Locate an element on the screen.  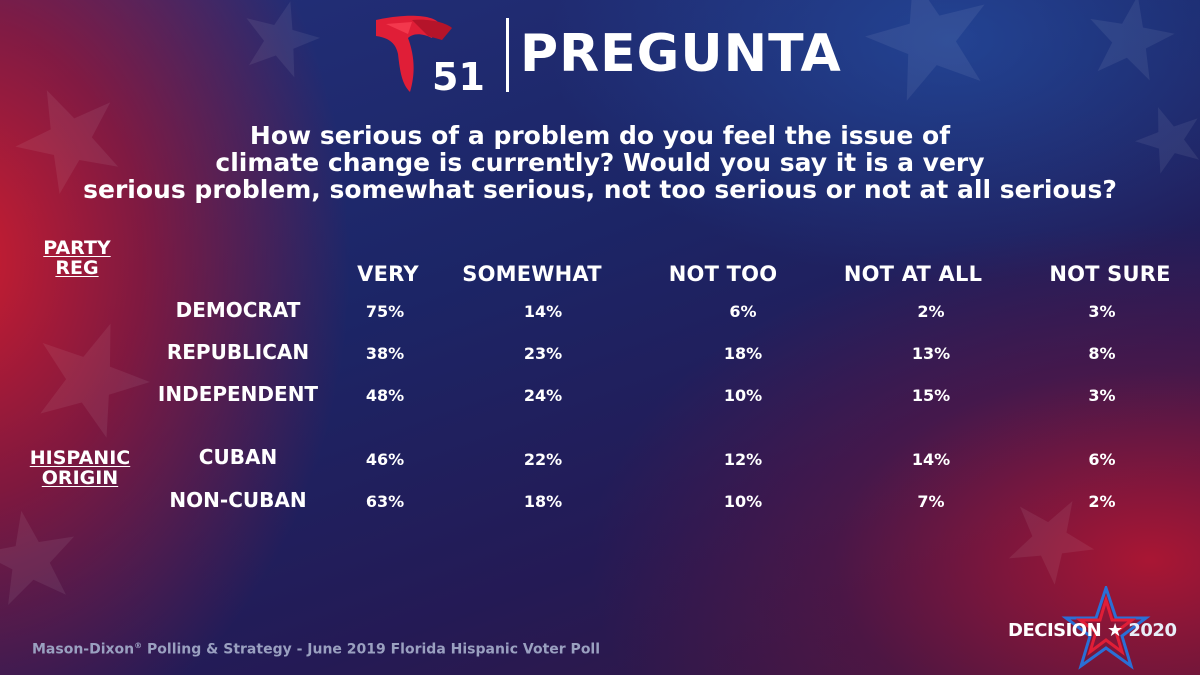
origin-label-line: HISPANIC is located at coordinates (80, 458).